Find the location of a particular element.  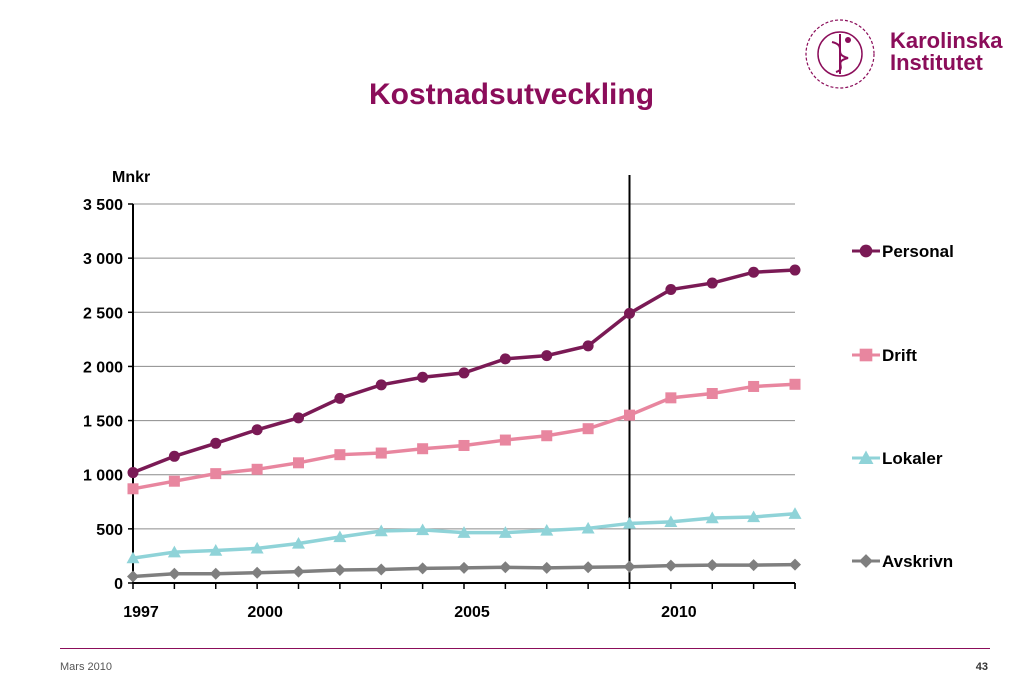

legend-label: Avskrivn is located at coordinates (917, 561).